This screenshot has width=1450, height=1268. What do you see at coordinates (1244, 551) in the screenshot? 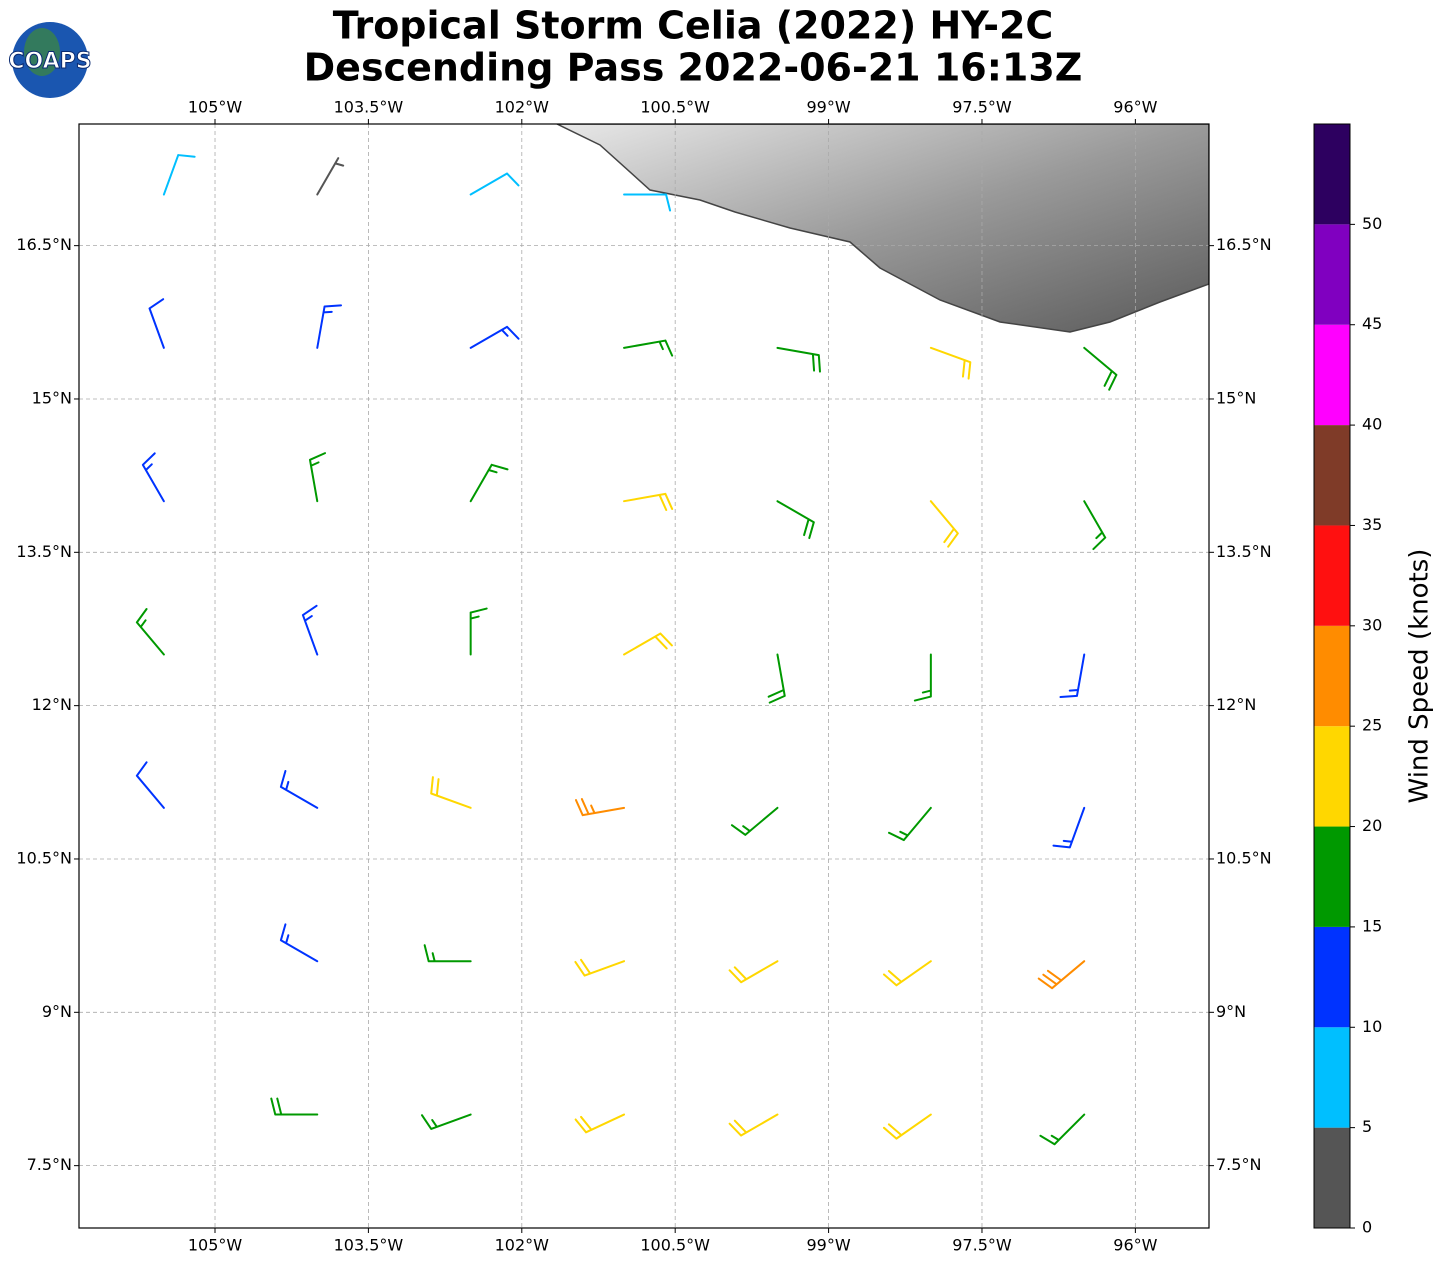
I see `y-tick-label: 13.5°N` at bounding box center [1244, 551].